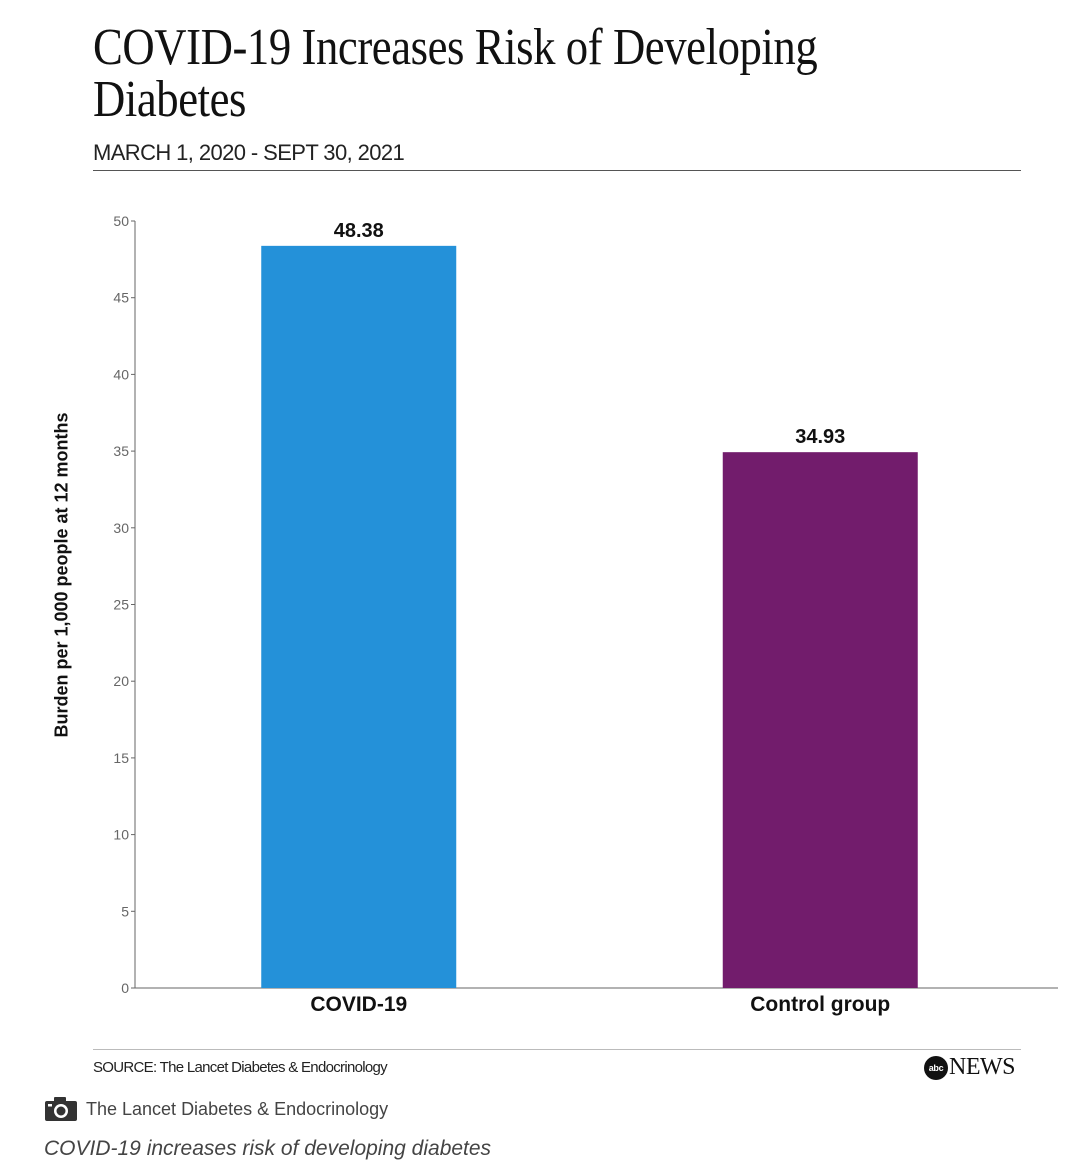 This screenshot has height=1176, width=1080. I want to click on abc-news-logo: abc NEWS, so click(970, 1067).